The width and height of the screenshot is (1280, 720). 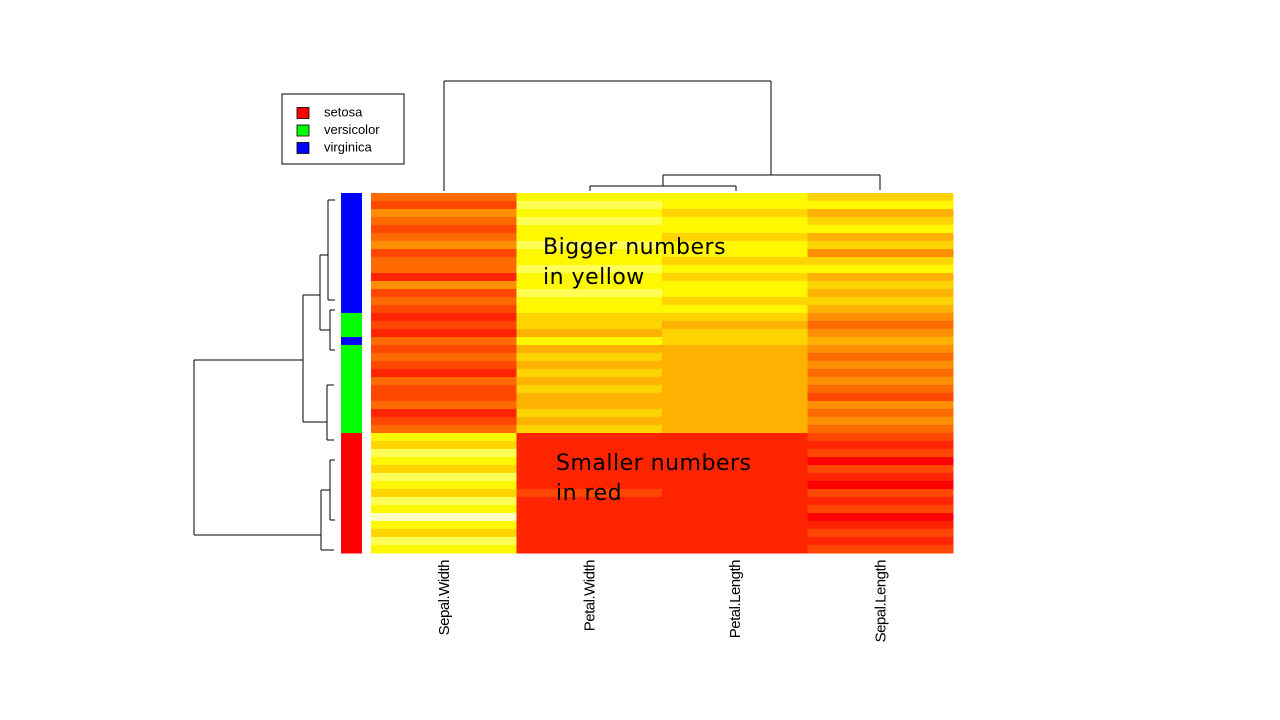 I want to click on annotation: in yellow, so click(x=594, y=277).